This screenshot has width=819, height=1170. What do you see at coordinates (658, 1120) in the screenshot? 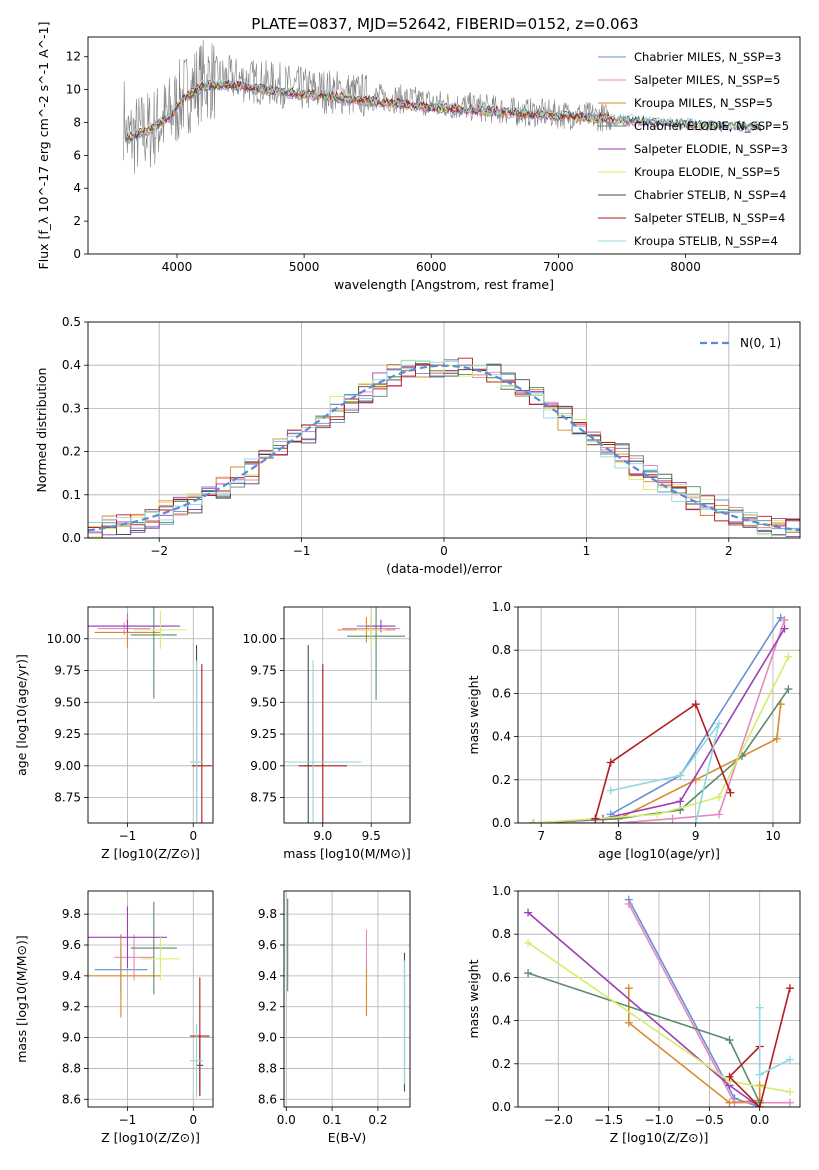
I see `x-tick-label: −1.0` at bounding box center [658, 1120].